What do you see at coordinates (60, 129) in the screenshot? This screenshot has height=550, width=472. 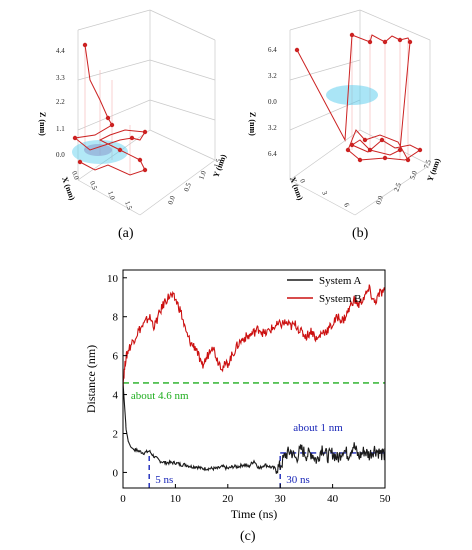 I see `panel-a-z-tick: 1.1` at bounding box center [60, 129].